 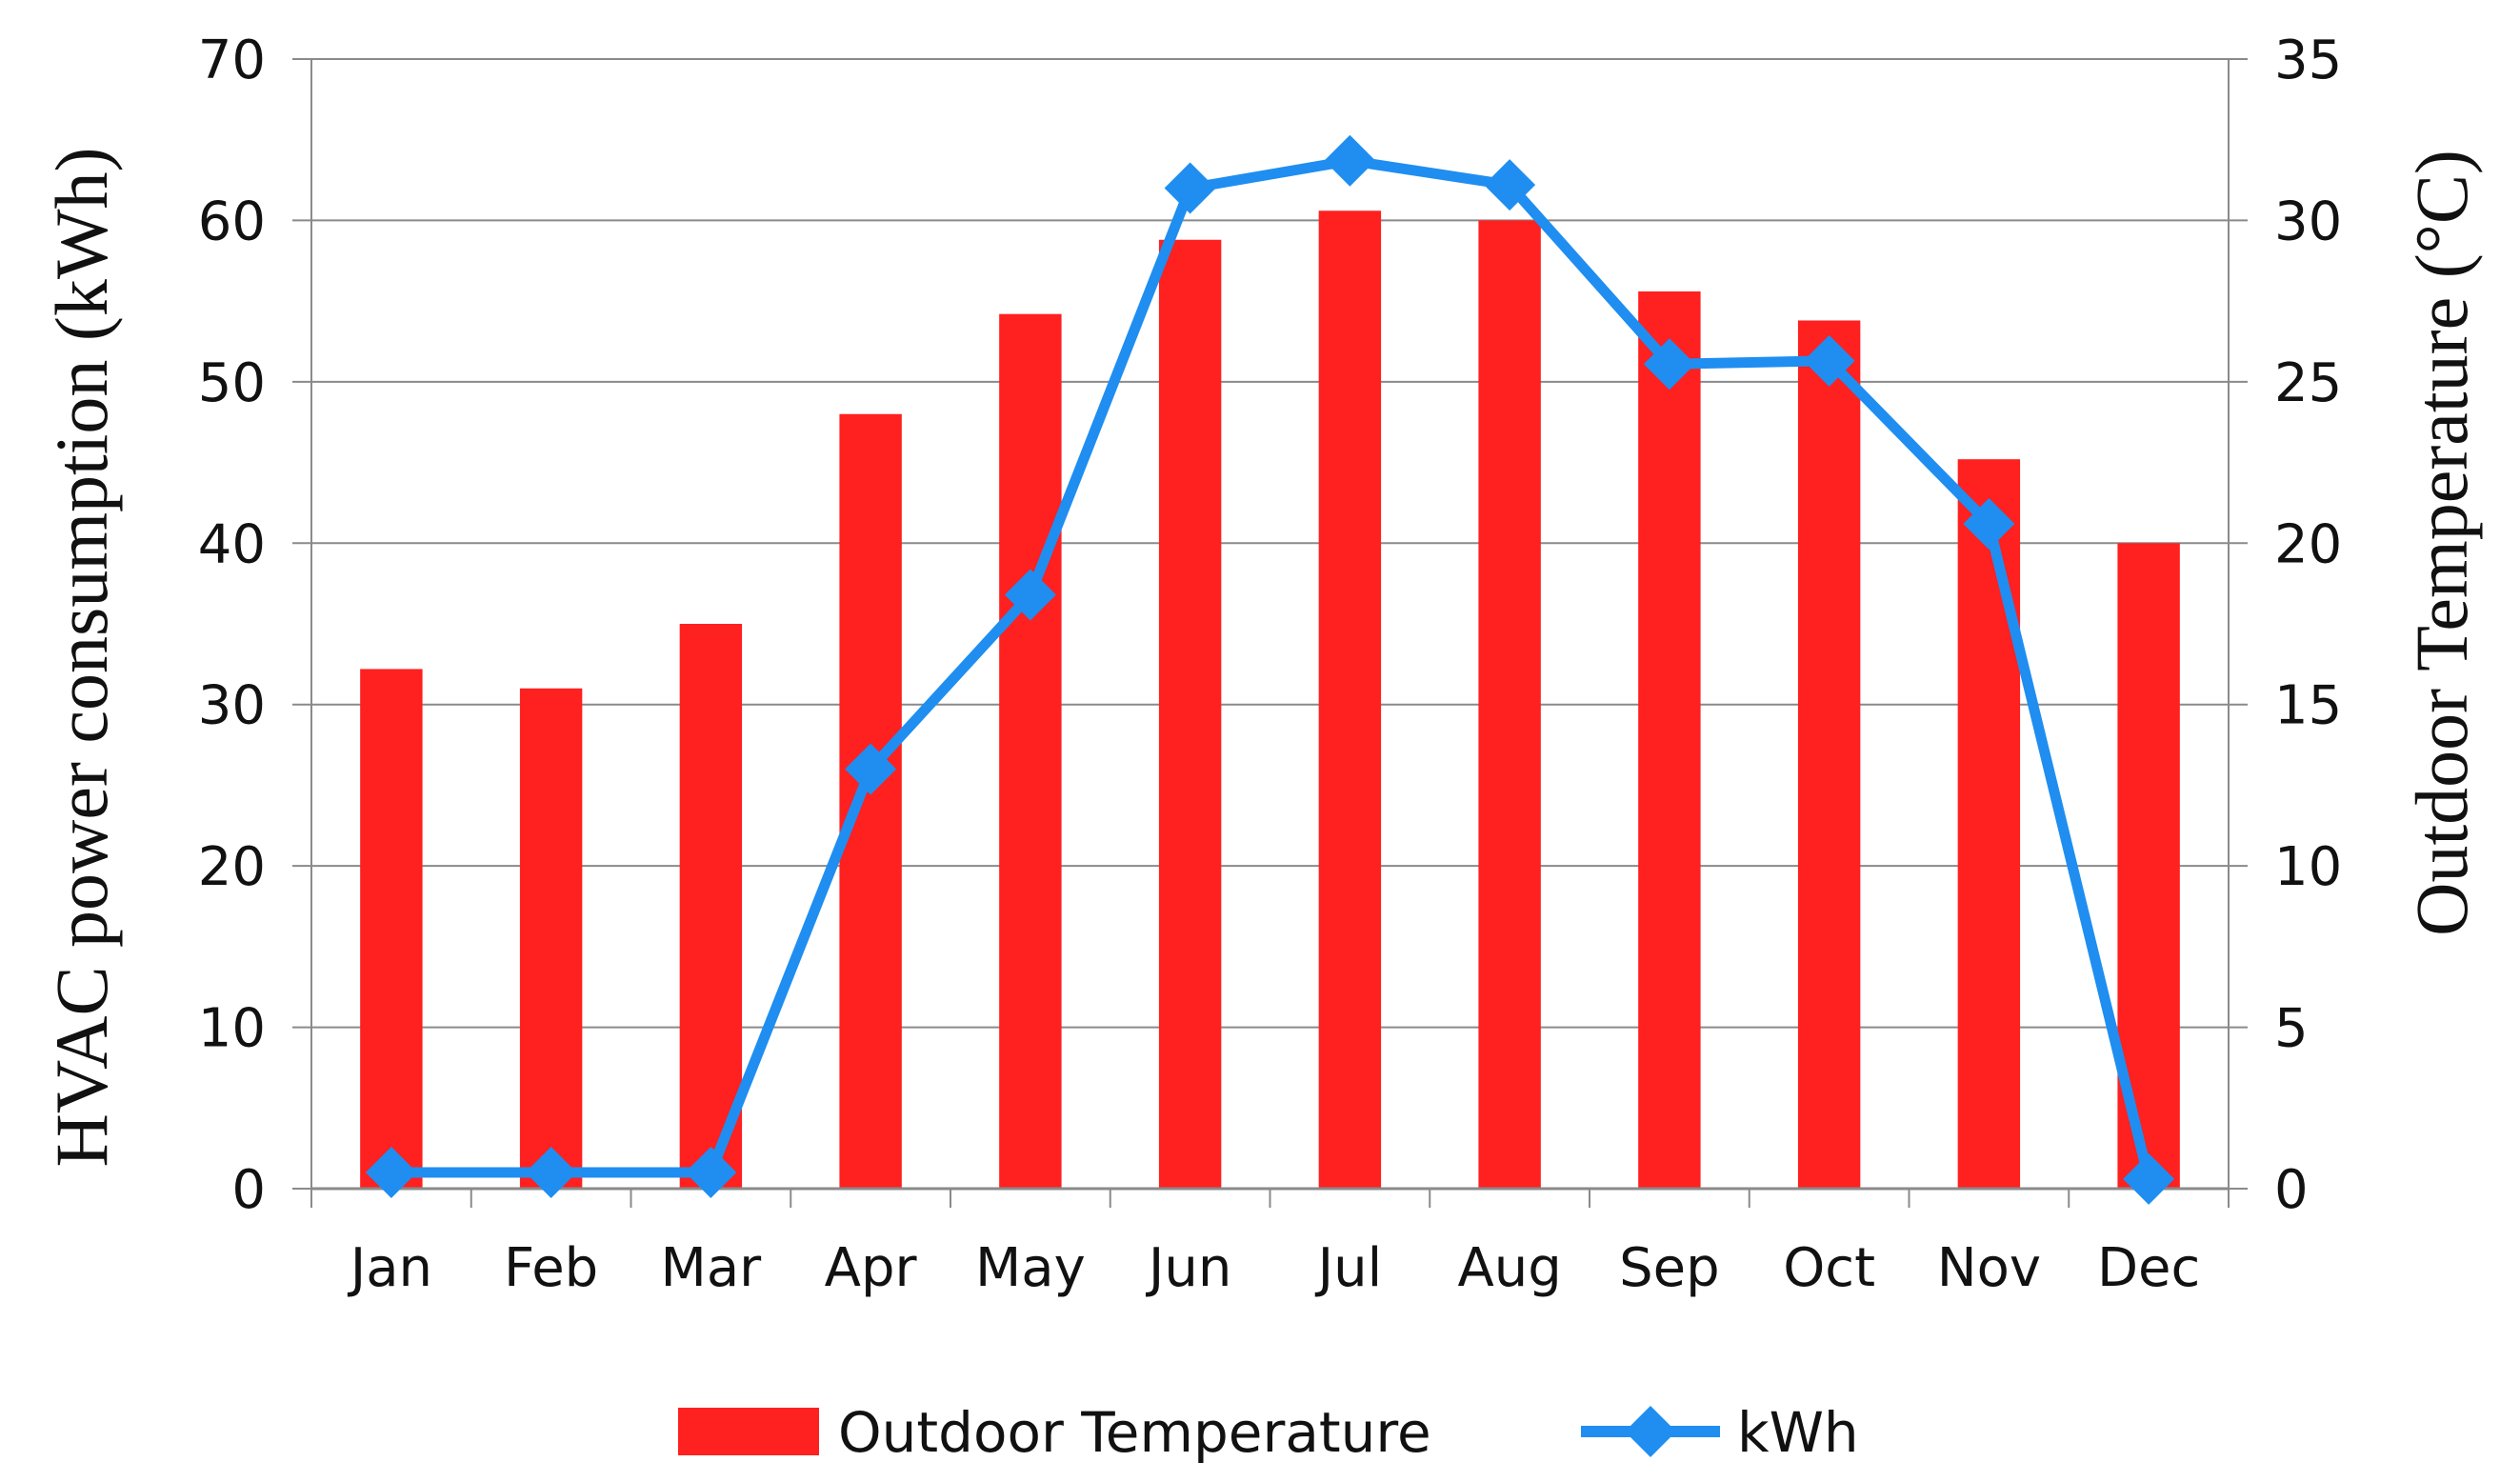 What do you see at coordinates (551, 938) in the screenshot?
I see `bar-feb` at bounding box center [551, 938].